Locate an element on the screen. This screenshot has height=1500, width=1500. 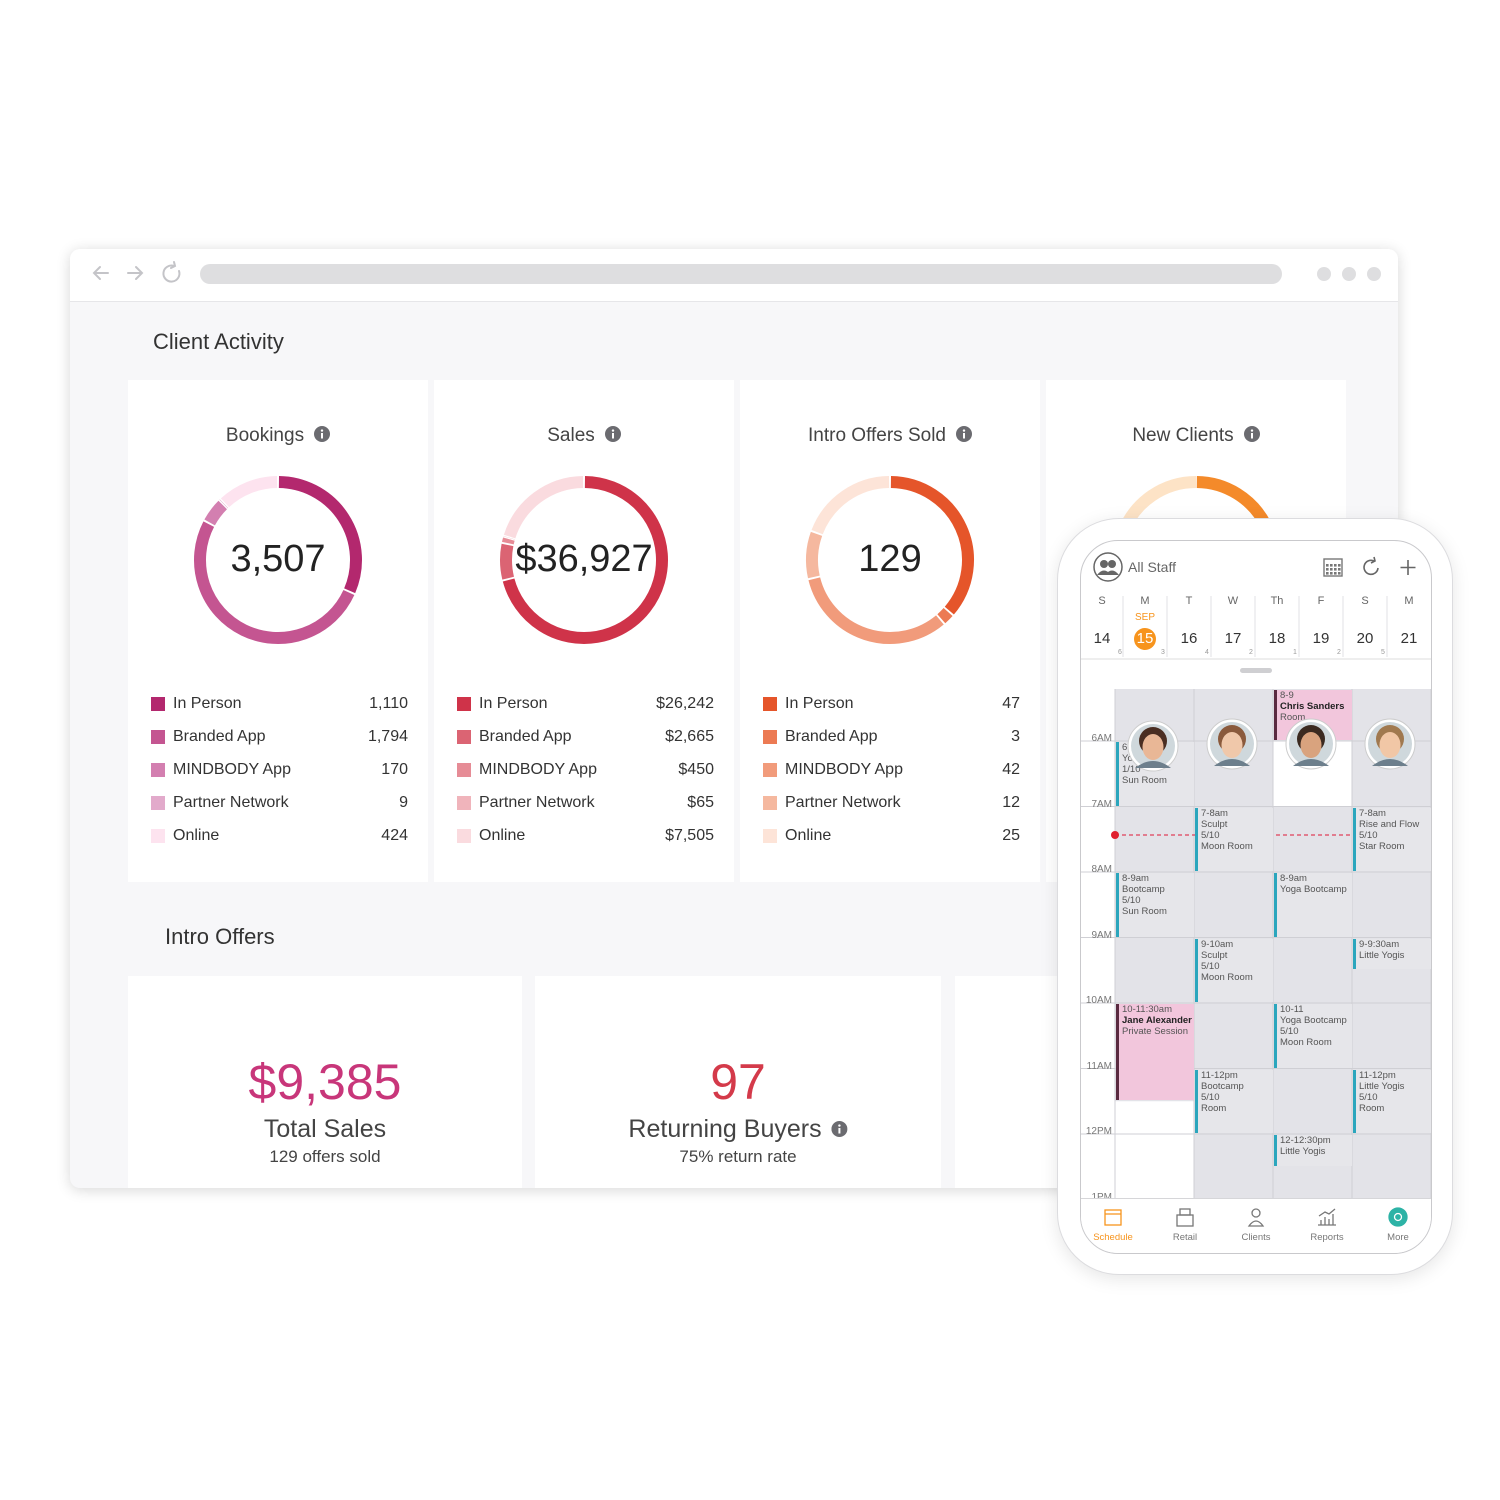
day-date: 18 is located at coordinates (1277, 638).